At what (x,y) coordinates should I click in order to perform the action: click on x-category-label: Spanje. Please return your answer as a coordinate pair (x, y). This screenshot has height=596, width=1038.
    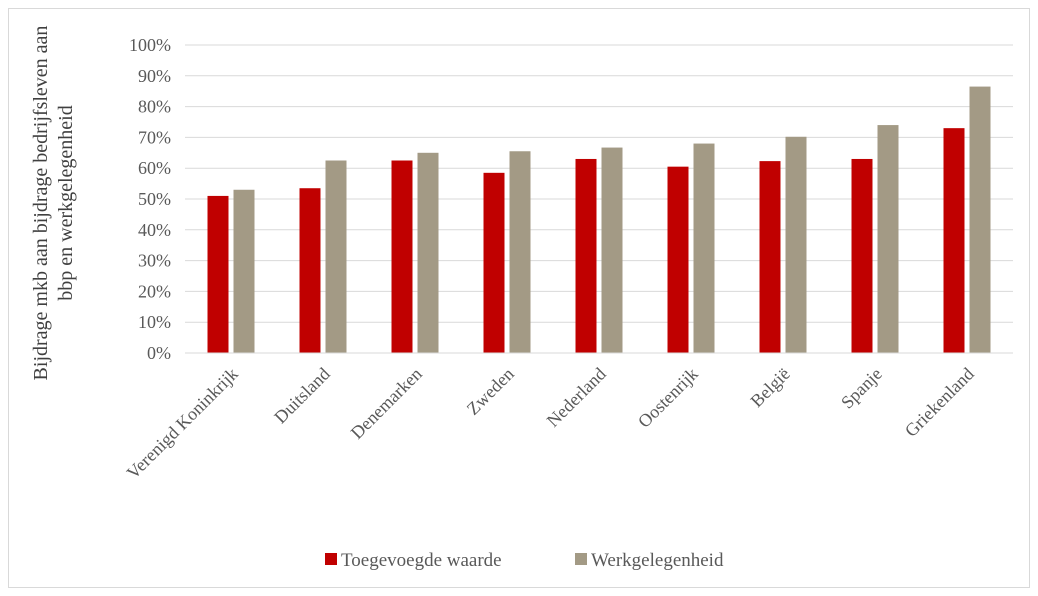
    Looking at the image, I should click on (861, 388).